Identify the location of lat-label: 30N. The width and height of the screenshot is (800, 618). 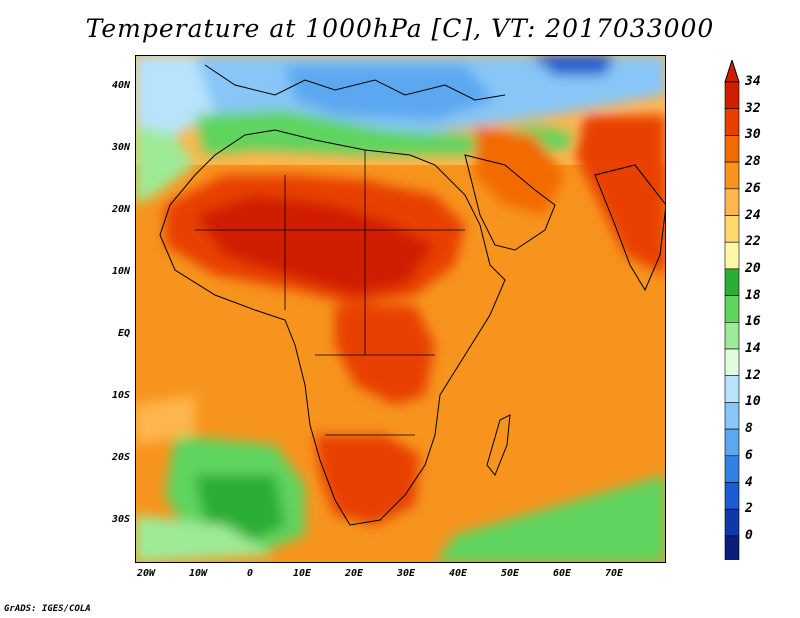
(120, 147).